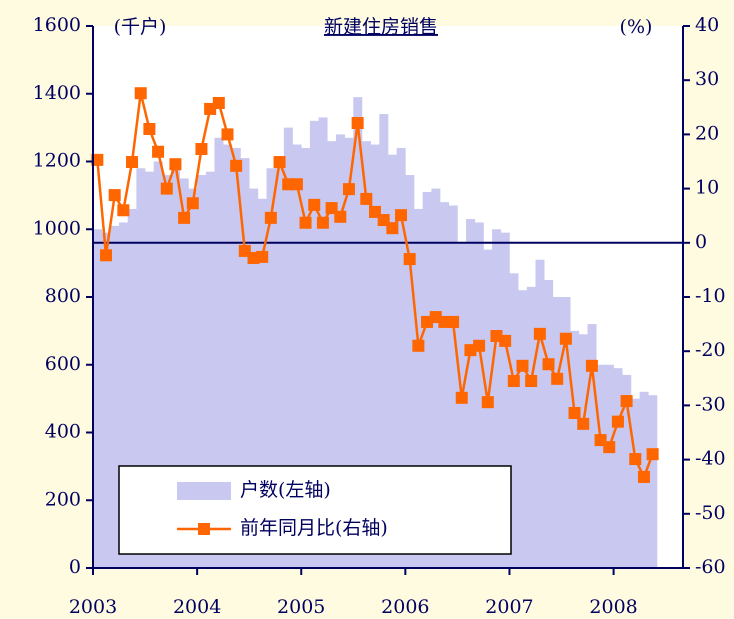 The width and height of the screenshot is (734, 619). I want to click on chart-title: 新建住房销售, so click(381, 27).